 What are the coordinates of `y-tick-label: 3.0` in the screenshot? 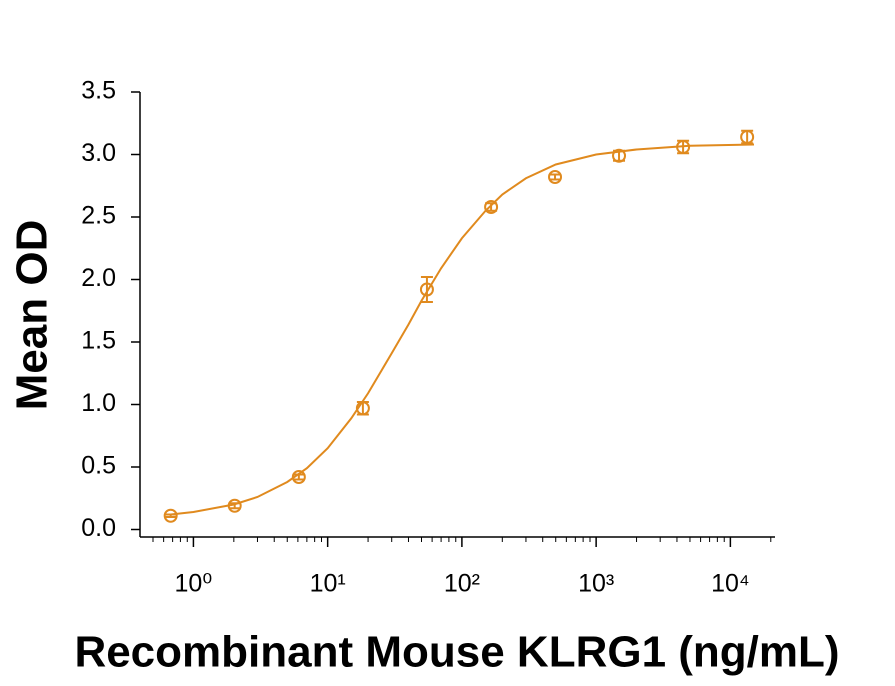 It's located at (98, 153).